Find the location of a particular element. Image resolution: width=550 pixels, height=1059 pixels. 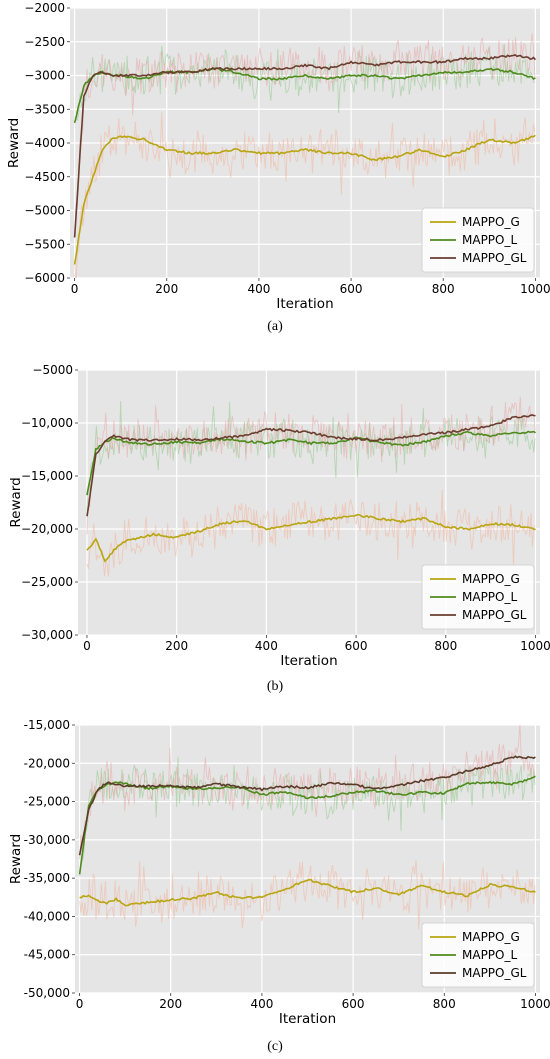

y-tick-label: −6000 is located at coordinates (44, 278).